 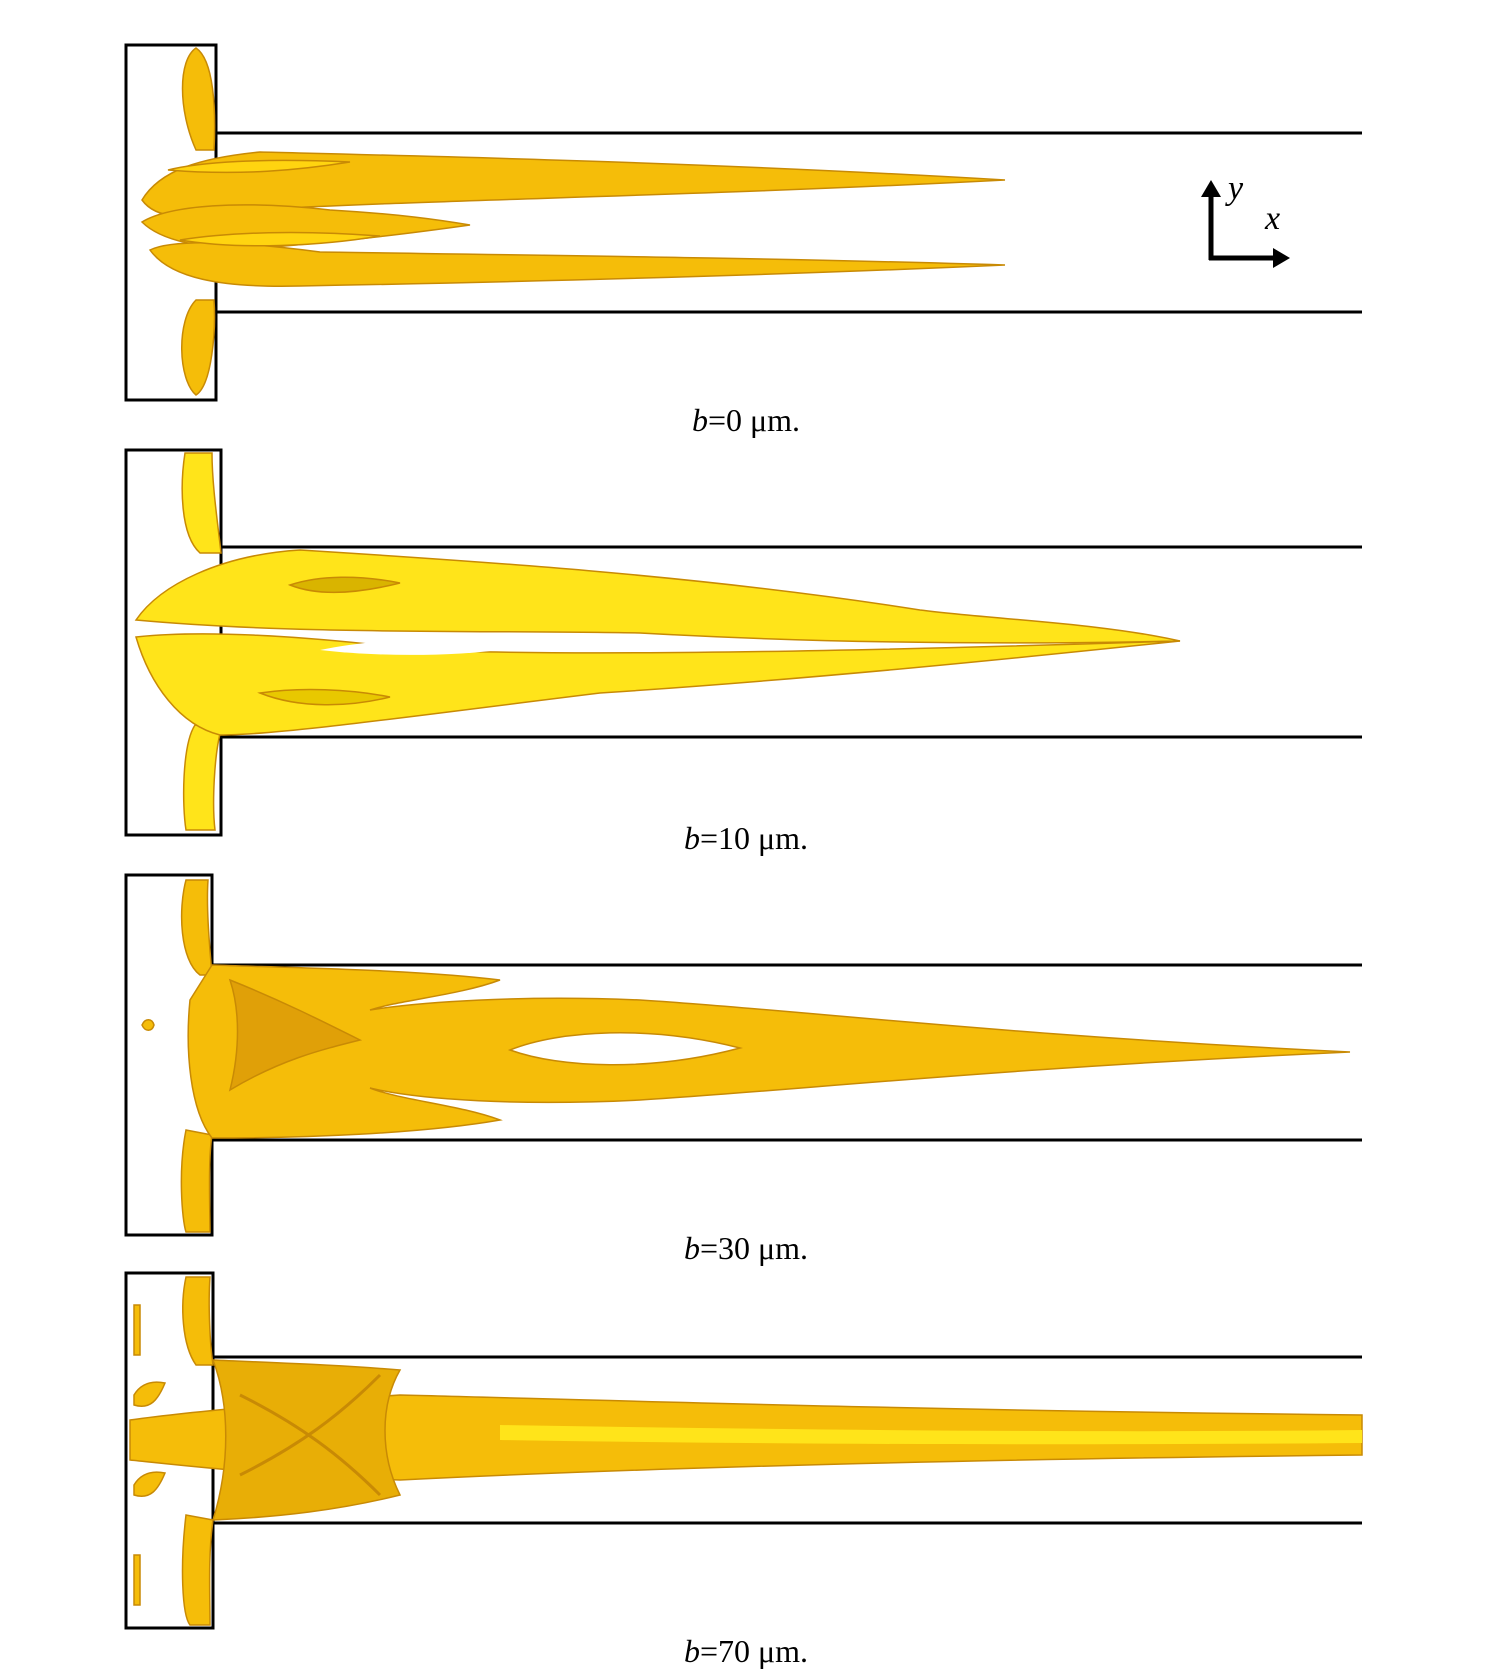 I want to click on caption-value: =10 μm., so click(x=754, y=838).